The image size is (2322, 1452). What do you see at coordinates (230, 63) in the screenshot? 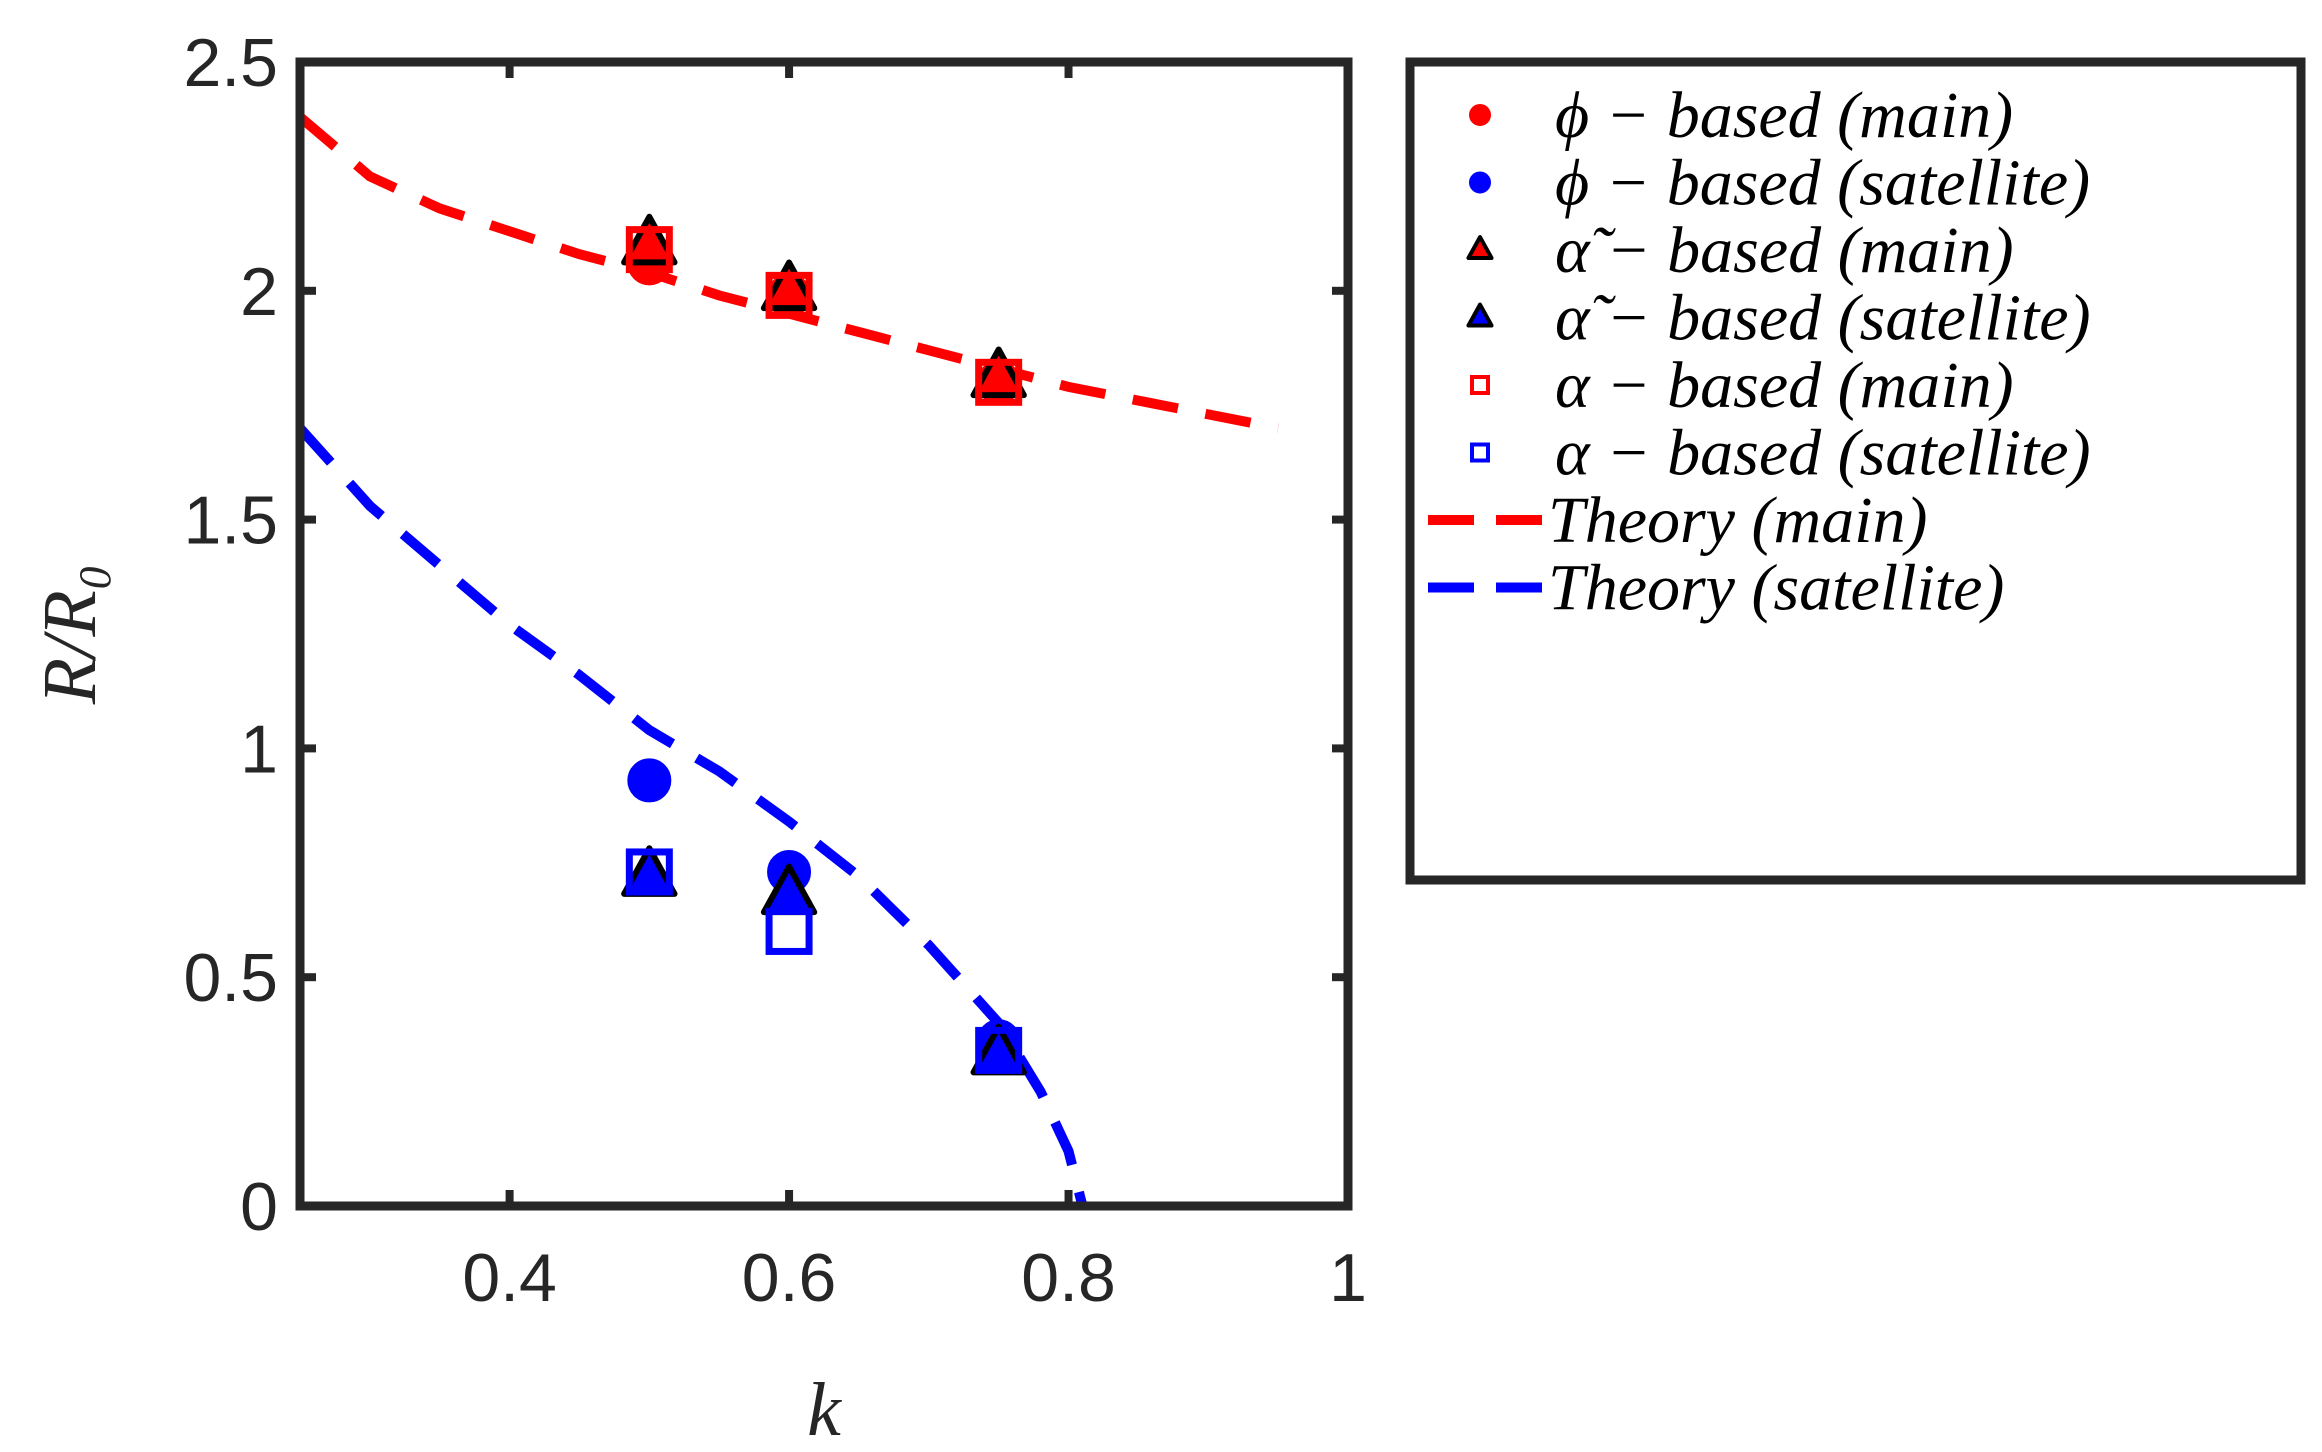
I see `y-tick-label: 2.5` at bounding box center [230, 63].